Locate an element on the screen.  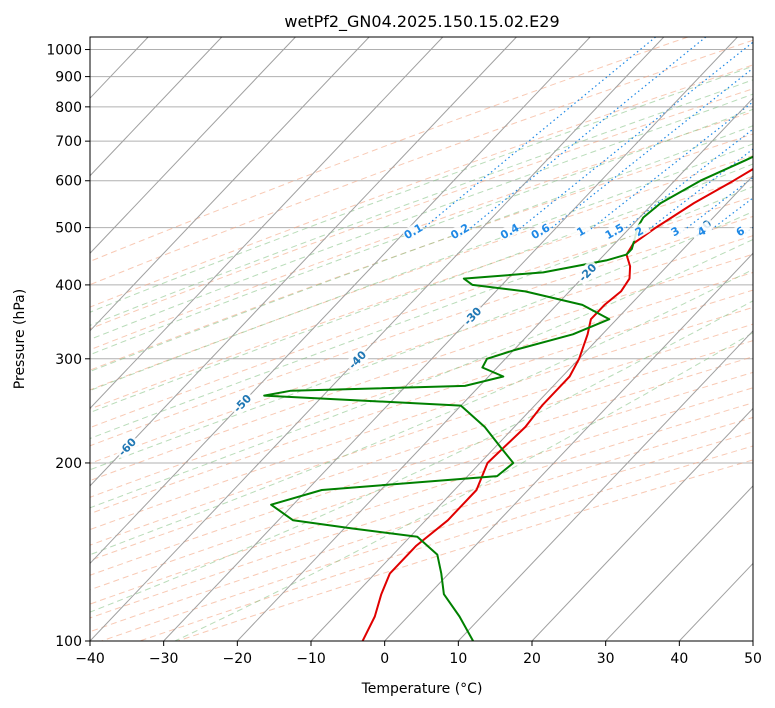
x-tick-label: −30 is located at coordinates (164, 659).